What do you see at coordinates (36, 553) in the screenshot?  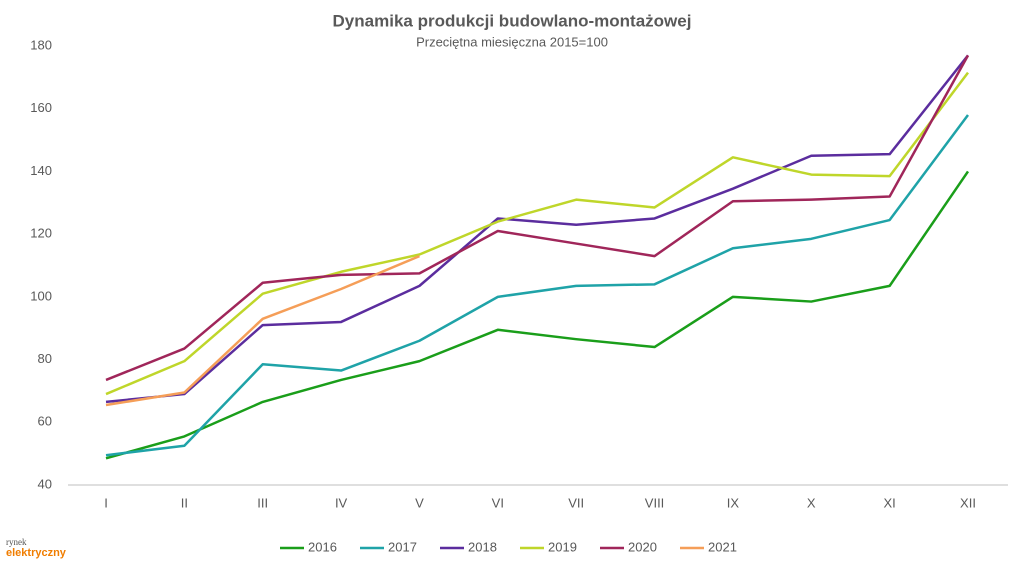 I see `logo-bottom: elektryczny` at bounding box center [36, 553].